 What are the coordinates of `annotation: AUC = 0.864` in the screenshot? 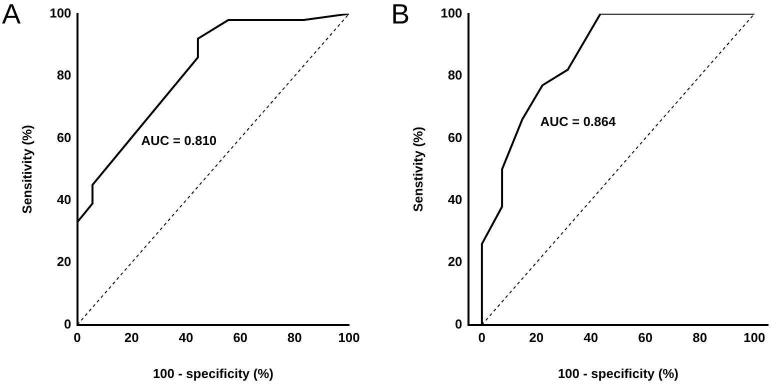 It's located at (578, 122).